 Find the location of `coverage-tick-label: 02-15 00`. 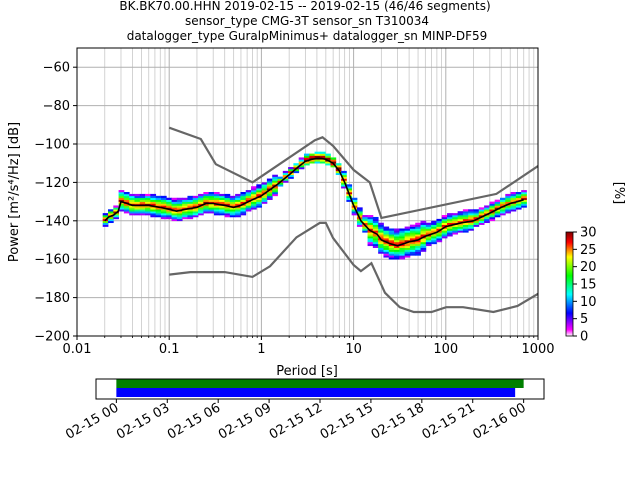

coverage-tick-label: 02-15 00 is located at coordinates (92, 421).